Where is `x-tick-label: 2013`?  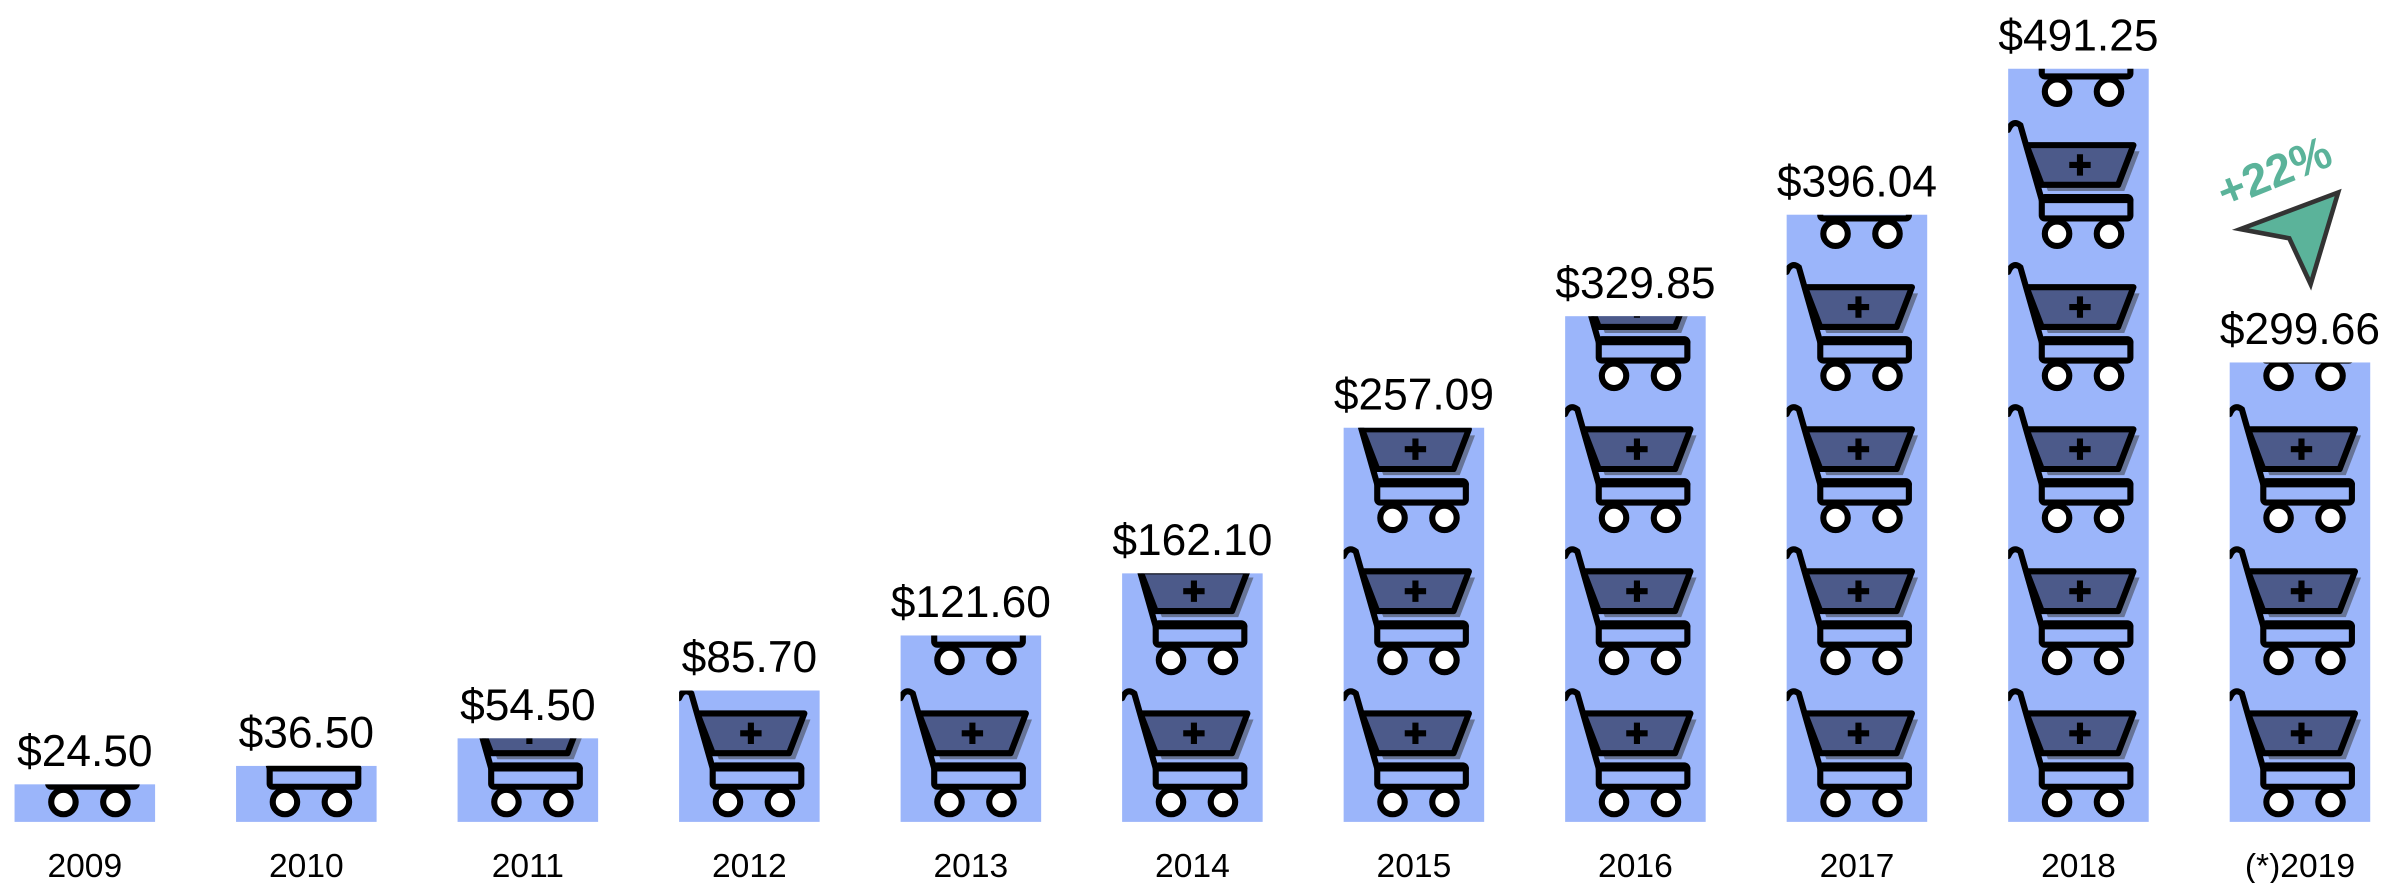 x-tick-label: 2013 is located at coordinates (971, 865).